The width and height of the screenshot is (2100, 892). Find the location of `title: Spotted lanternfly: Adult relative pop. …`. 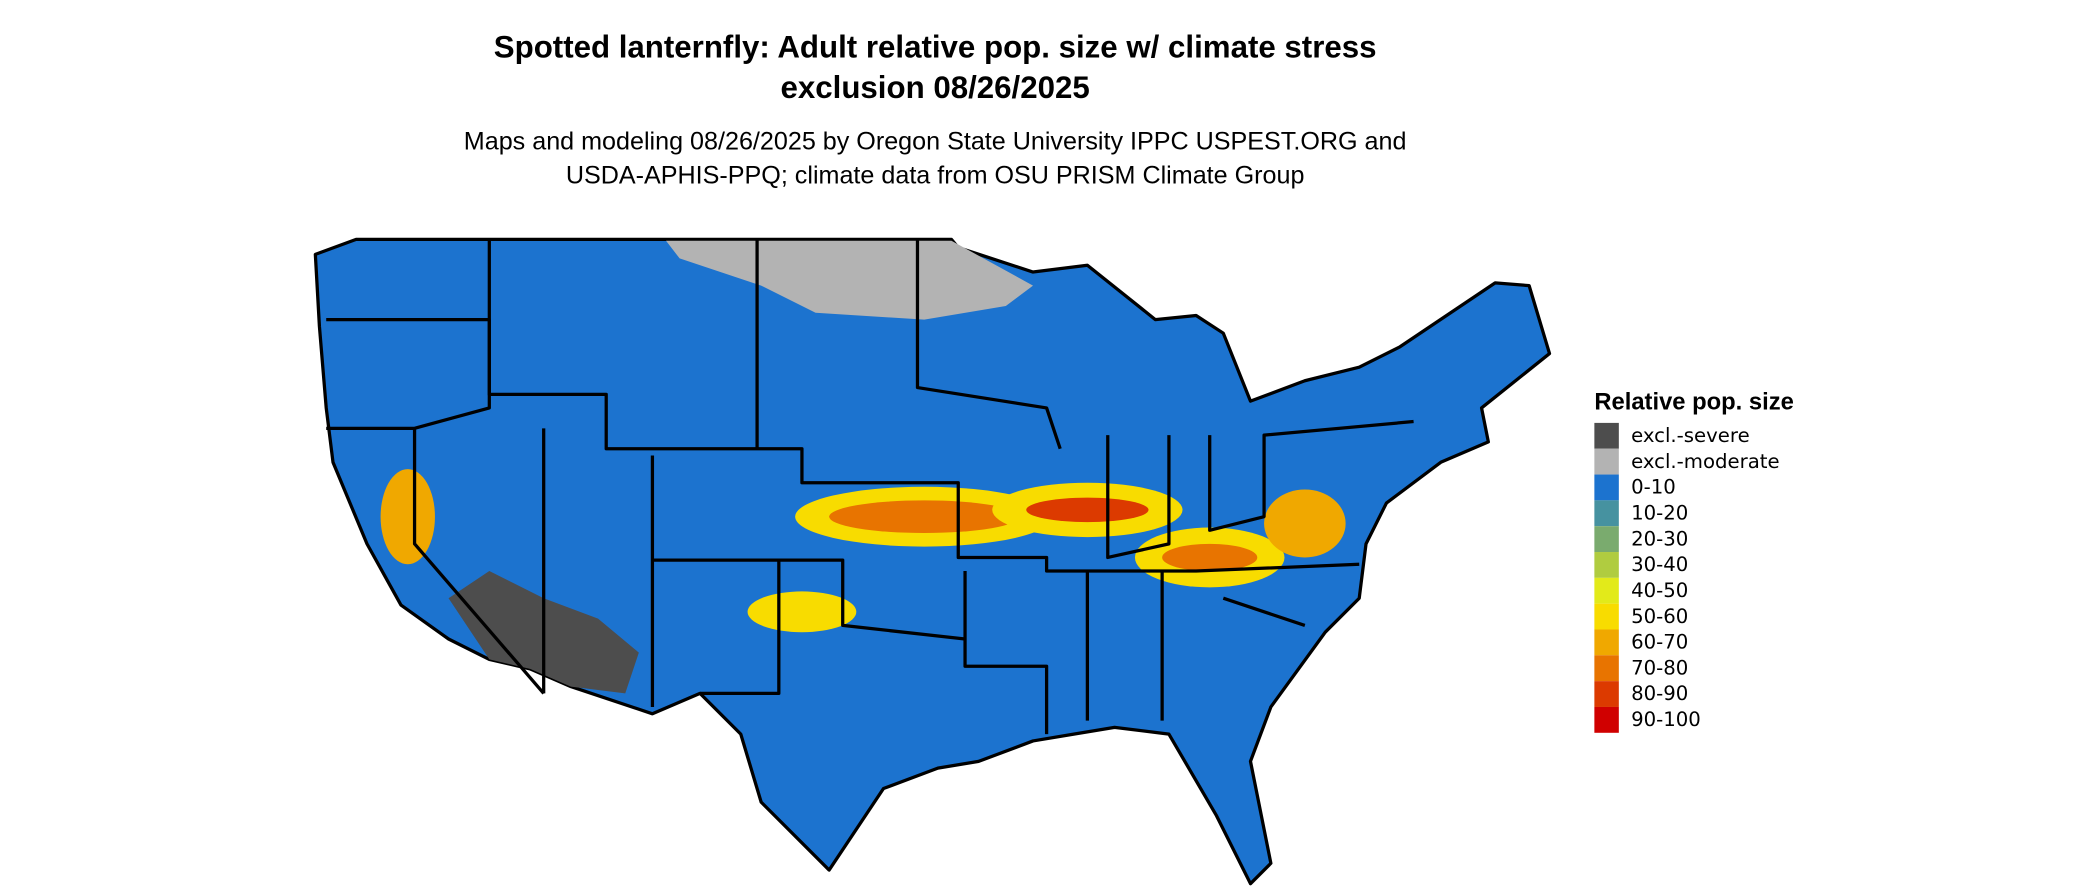

title: Spotted lanternfly: Adult relative pop. … is located at coordinates (935, 46).